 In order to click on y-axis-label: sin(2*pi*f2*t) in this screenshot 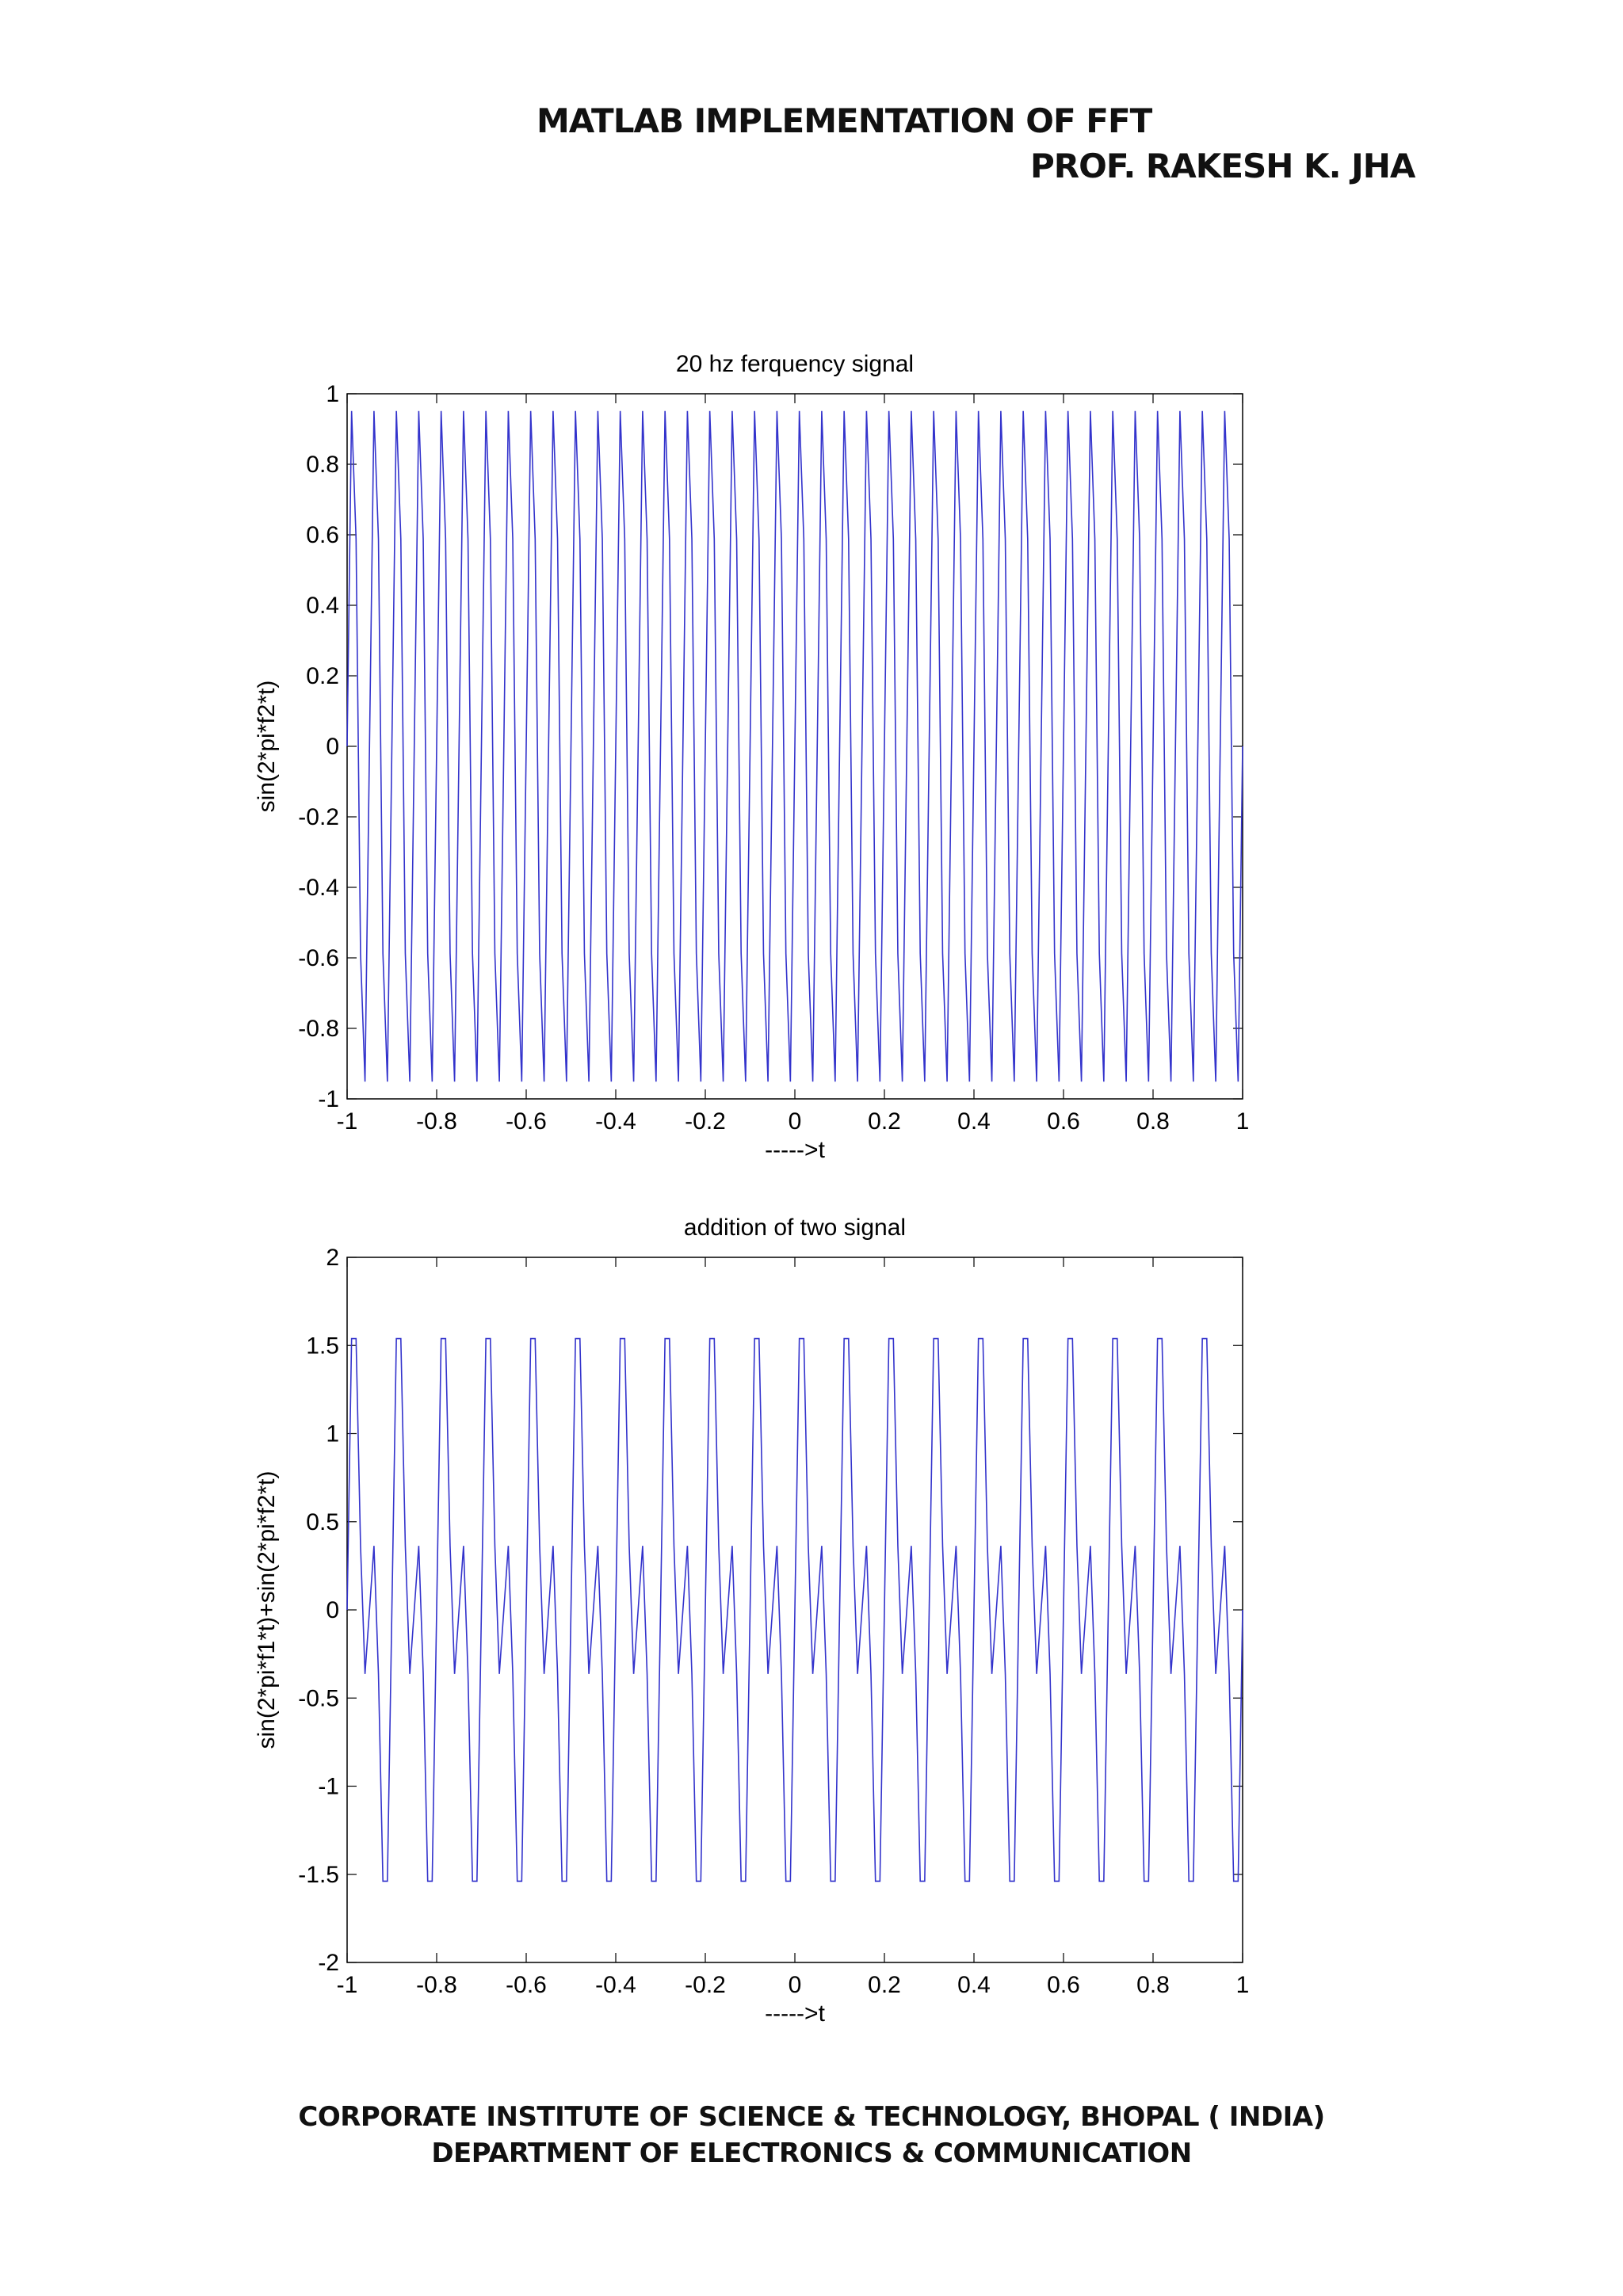, I will do `click(267, 747)`.